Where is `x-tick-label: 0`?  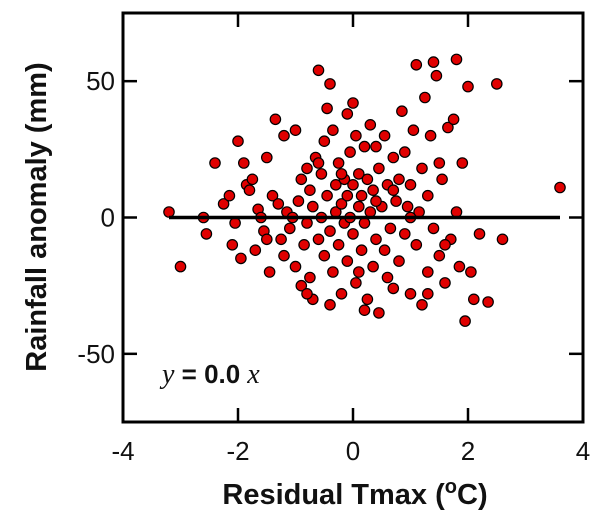 x-tick-label: 0 is located at coordinates (353, 451).